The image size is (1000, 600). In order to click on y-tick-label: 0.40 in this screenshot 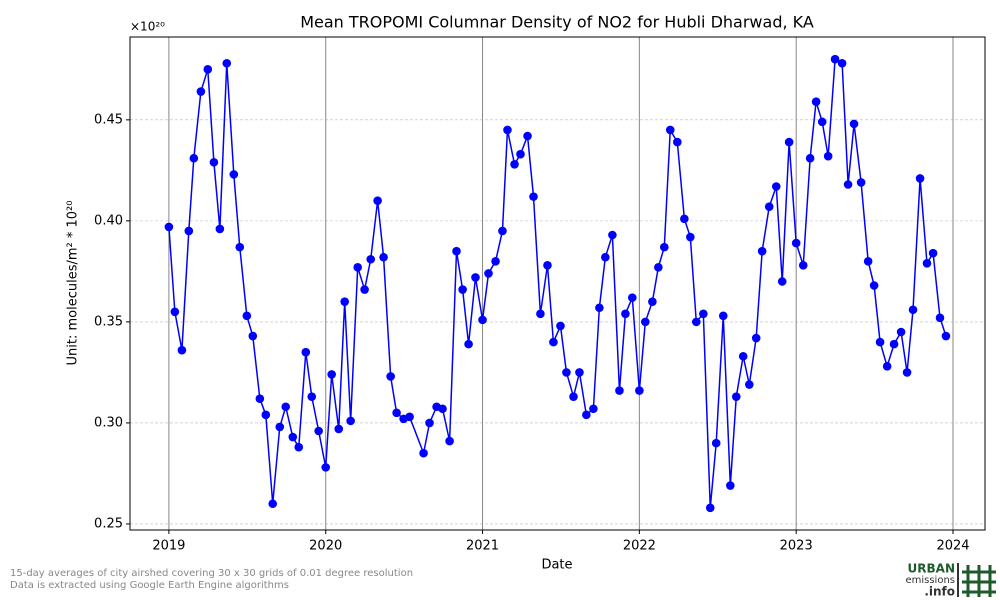, I will do `click(108, 220)`.